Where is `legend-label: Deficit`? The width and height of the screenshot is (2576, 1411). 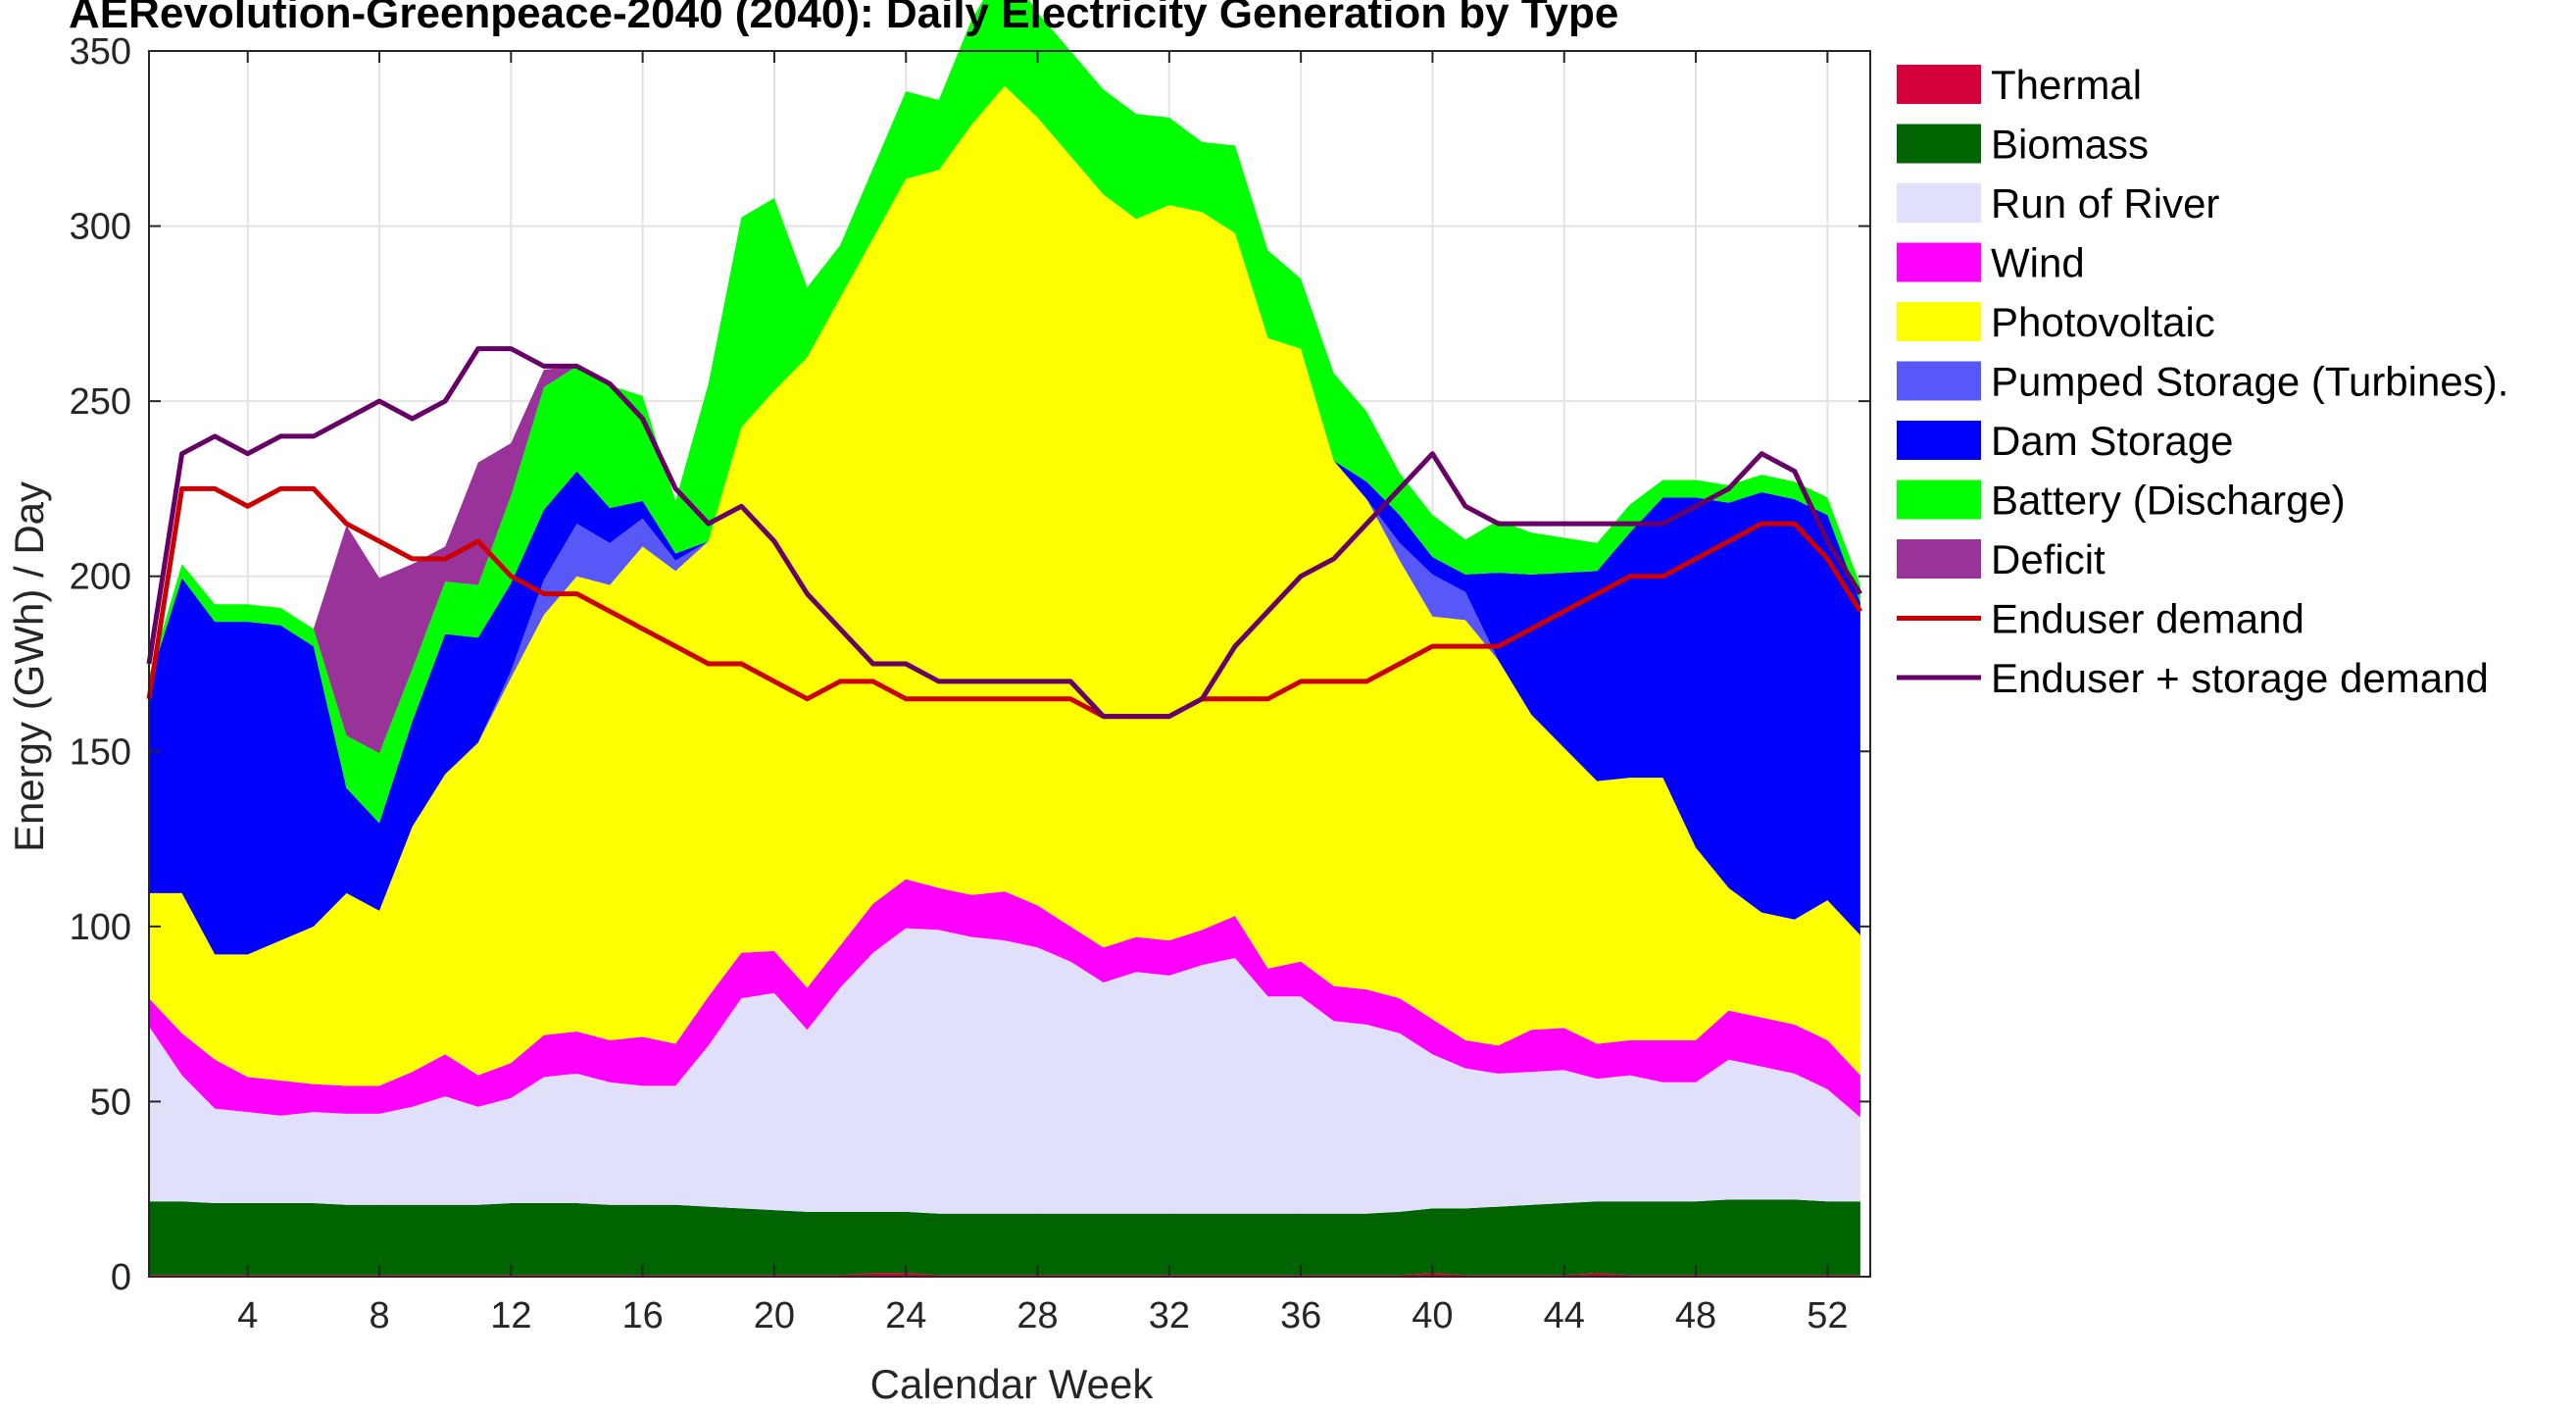
legend-label: Deficit is located at coordinates (2048, 559).